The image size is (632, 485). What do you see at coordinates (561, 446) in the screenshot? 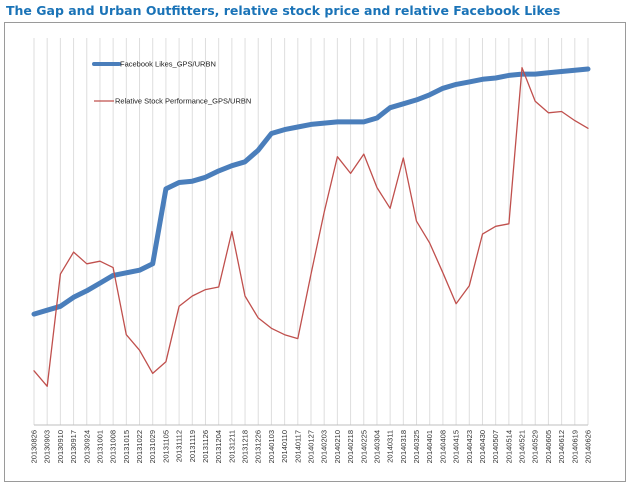
I see `x-tick-label: 20140612` at bounding box center [561, 446].